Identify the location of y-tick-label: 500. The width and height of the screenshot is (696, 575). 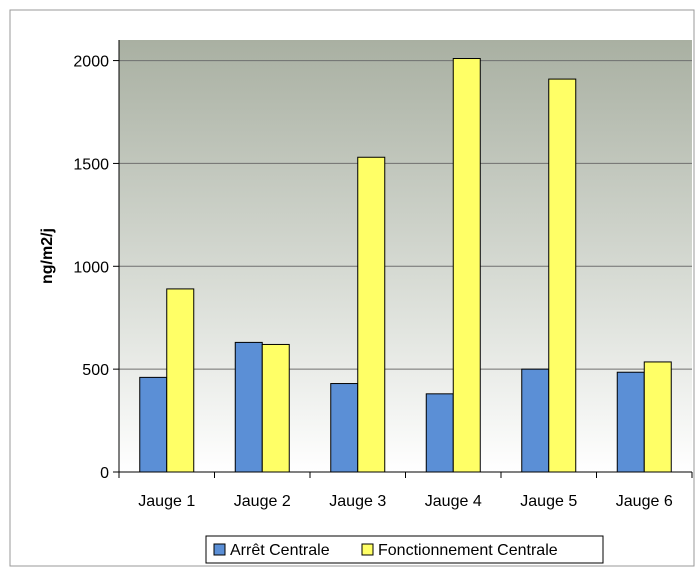
(95, 370).